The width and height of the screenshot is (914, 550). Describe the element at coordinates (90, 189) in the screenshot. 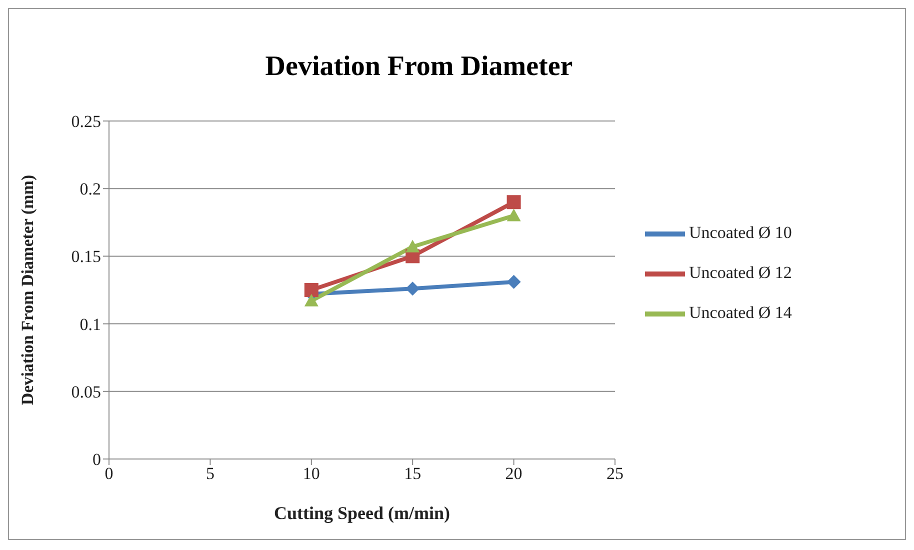

I see `y-tick-label: 0.2` at that location.